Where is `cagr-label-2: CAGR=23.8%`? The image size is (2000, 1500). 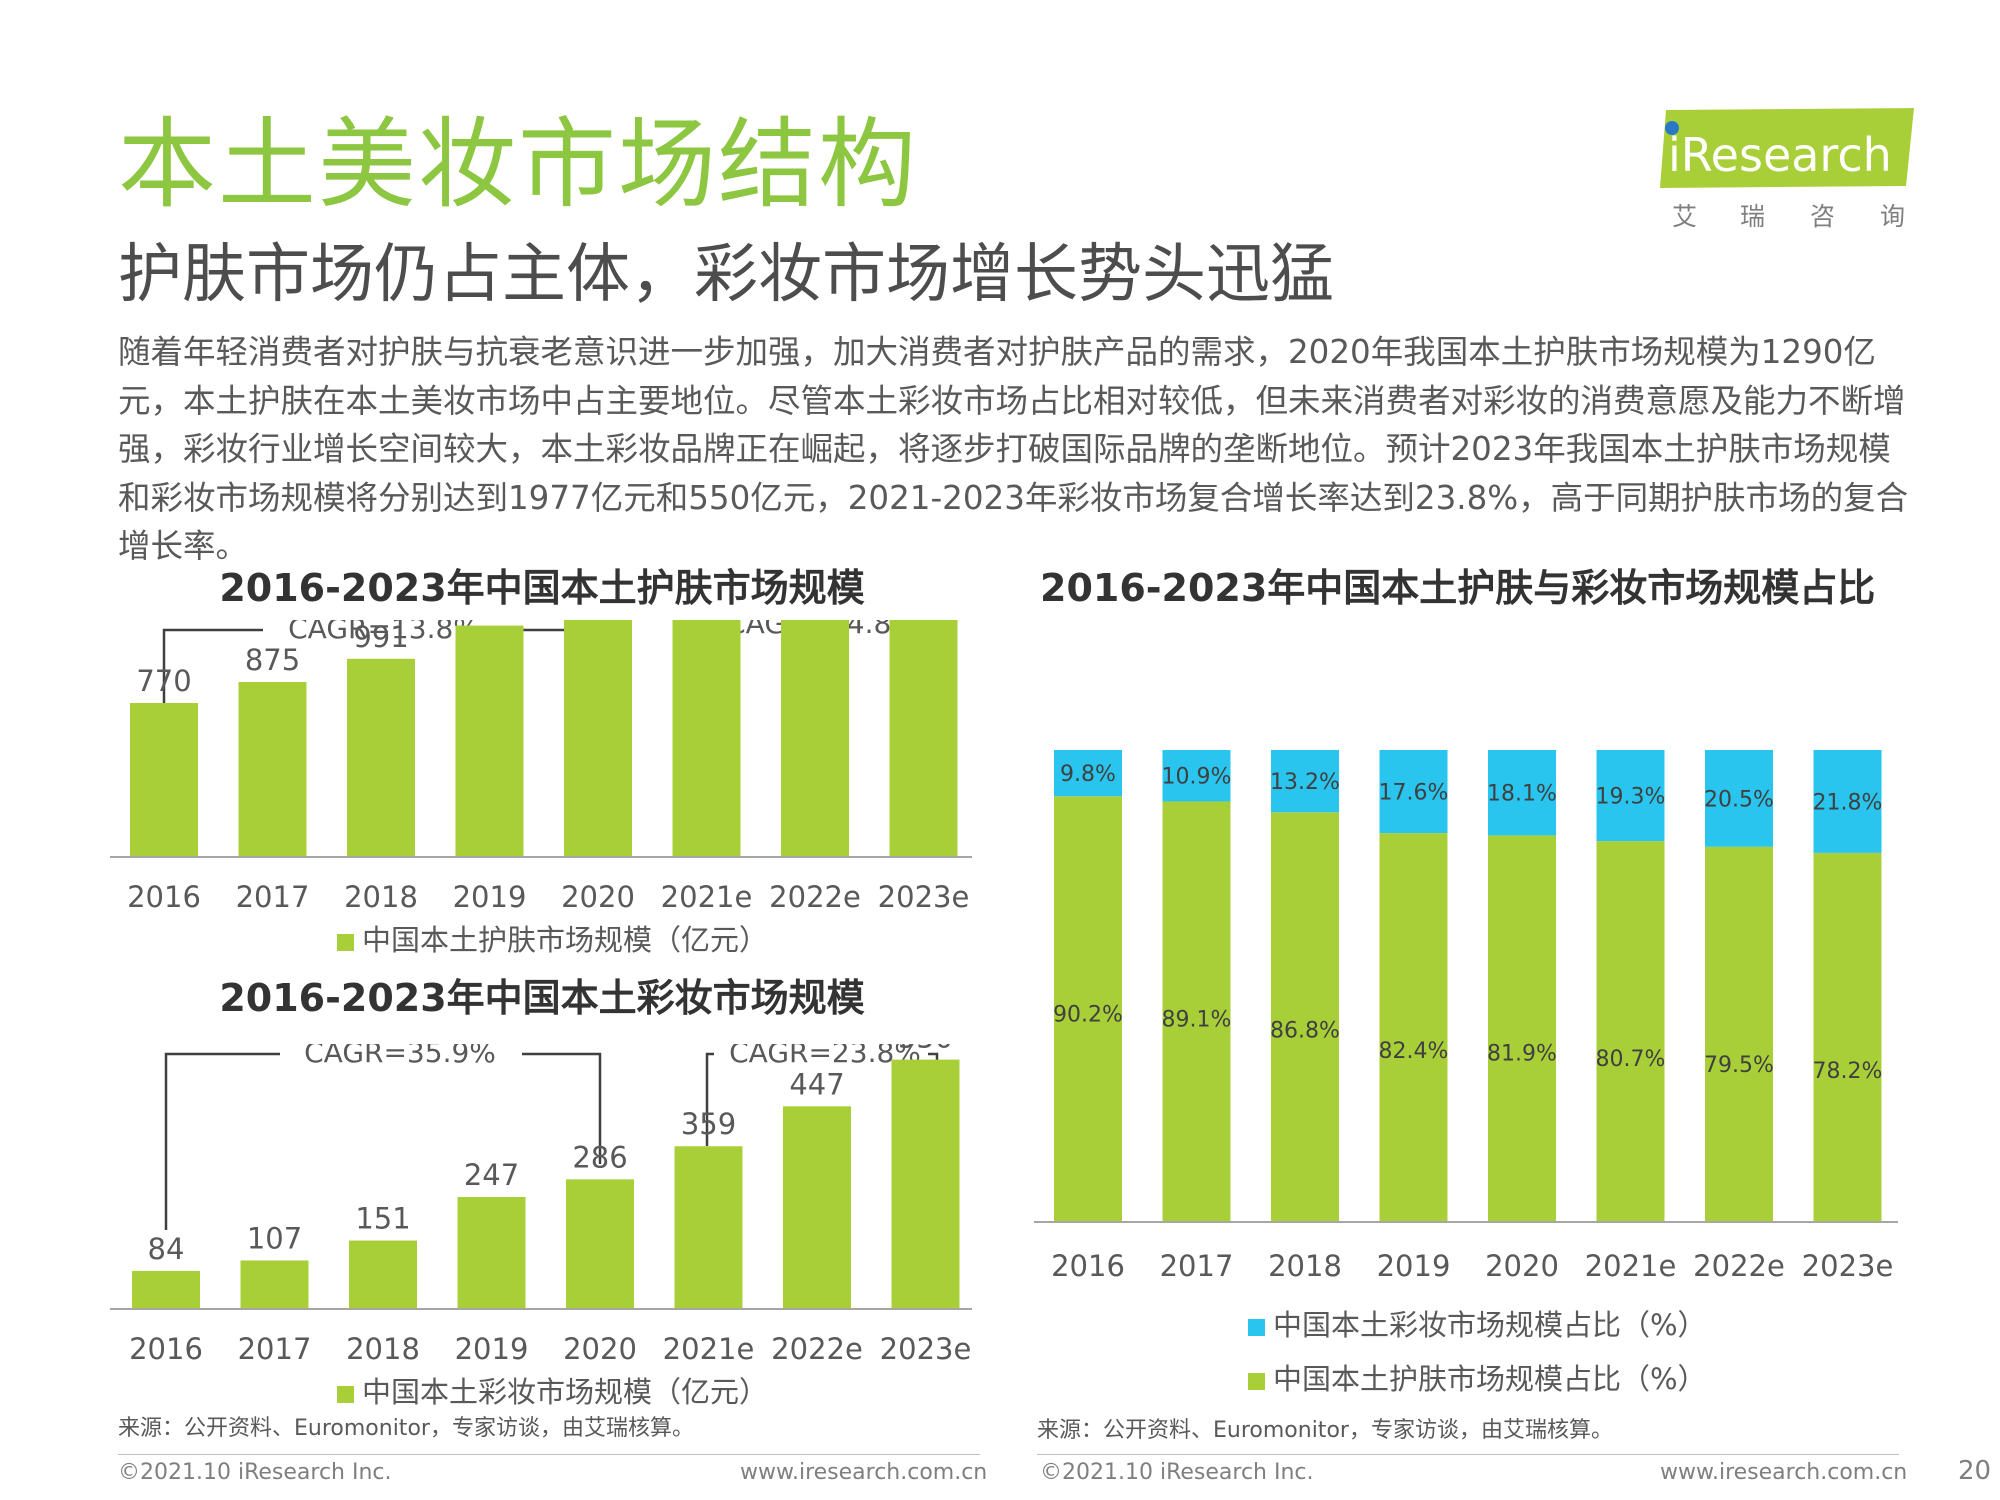
cagr-label-2: CAGR=23.8% is located at coordinates (825, 1056).